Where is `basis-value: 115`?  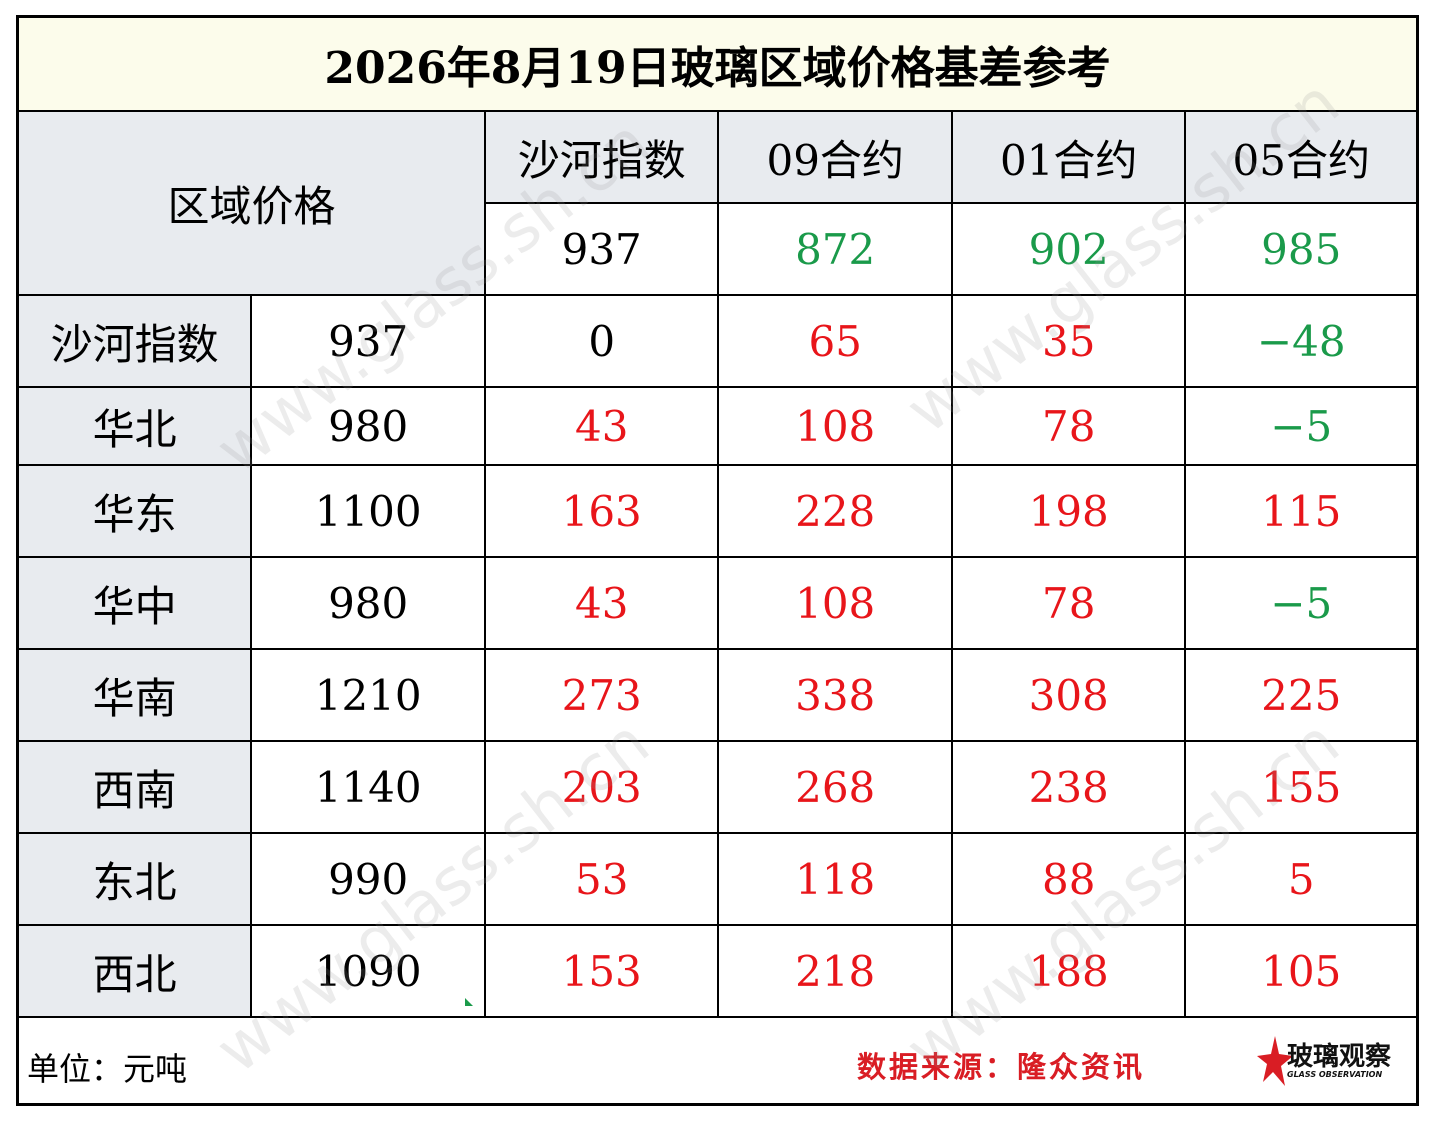
basis-value: 115 is located at coordinates (1300, 511).